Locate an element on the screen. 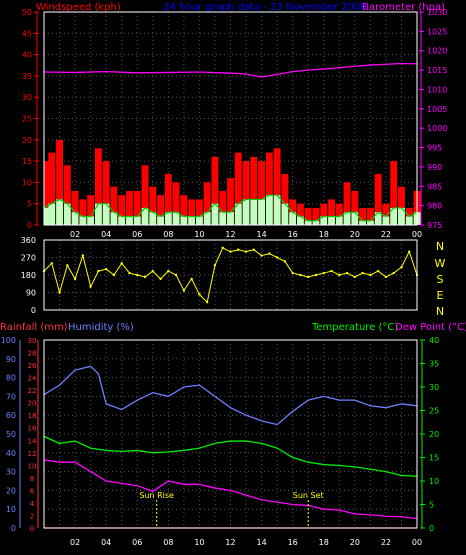 The width and height of the screenshot is (466, 555). compass-label-w: W is located at coordinates (440, 263).